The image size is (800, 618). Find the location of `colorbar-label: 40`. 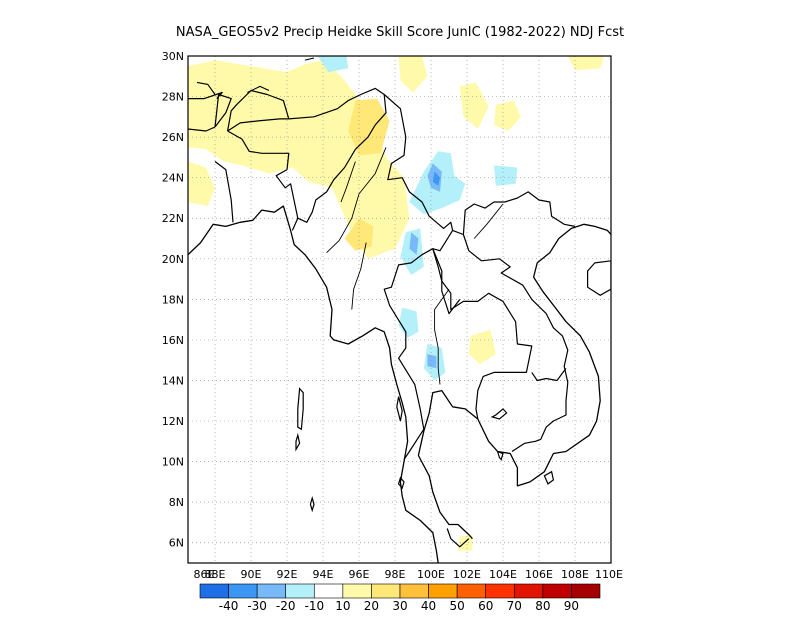

colorbar-label: 40 is located at coordinates (428, 606).